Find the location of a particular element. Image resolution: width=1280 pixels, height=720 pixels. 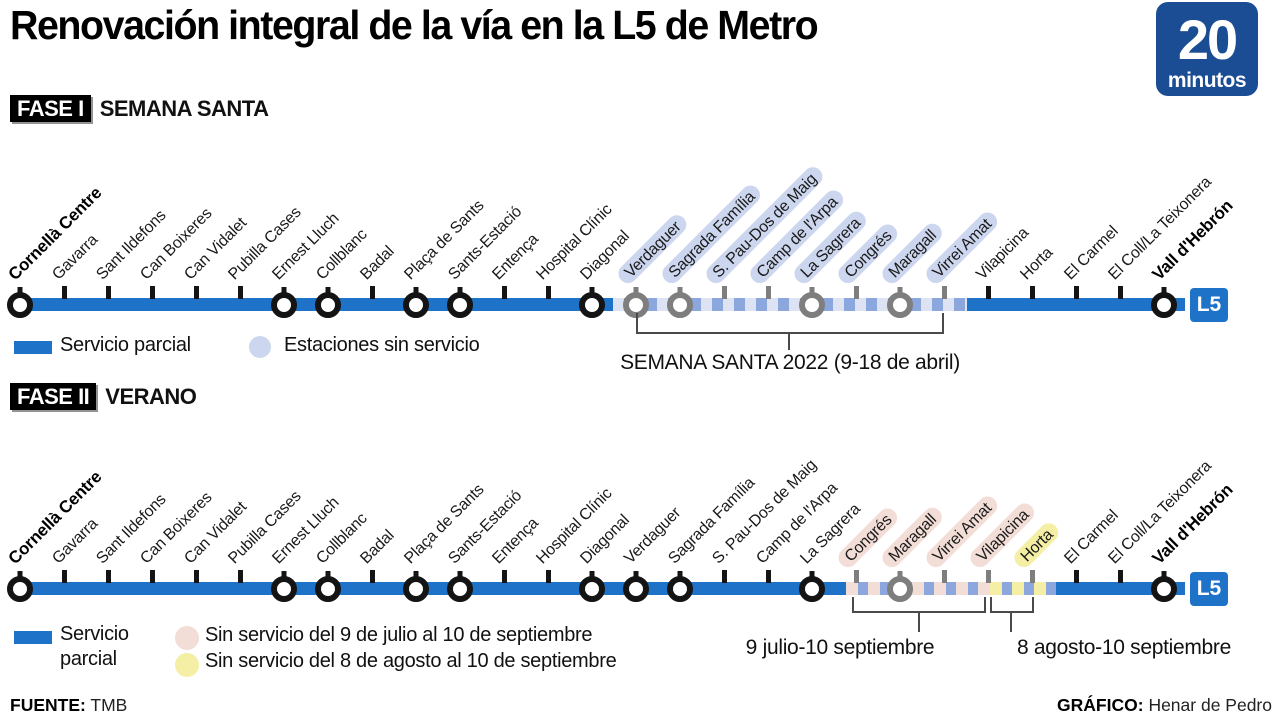

phase1-l5-badge: L5 is located at coordinates (1209, 305).